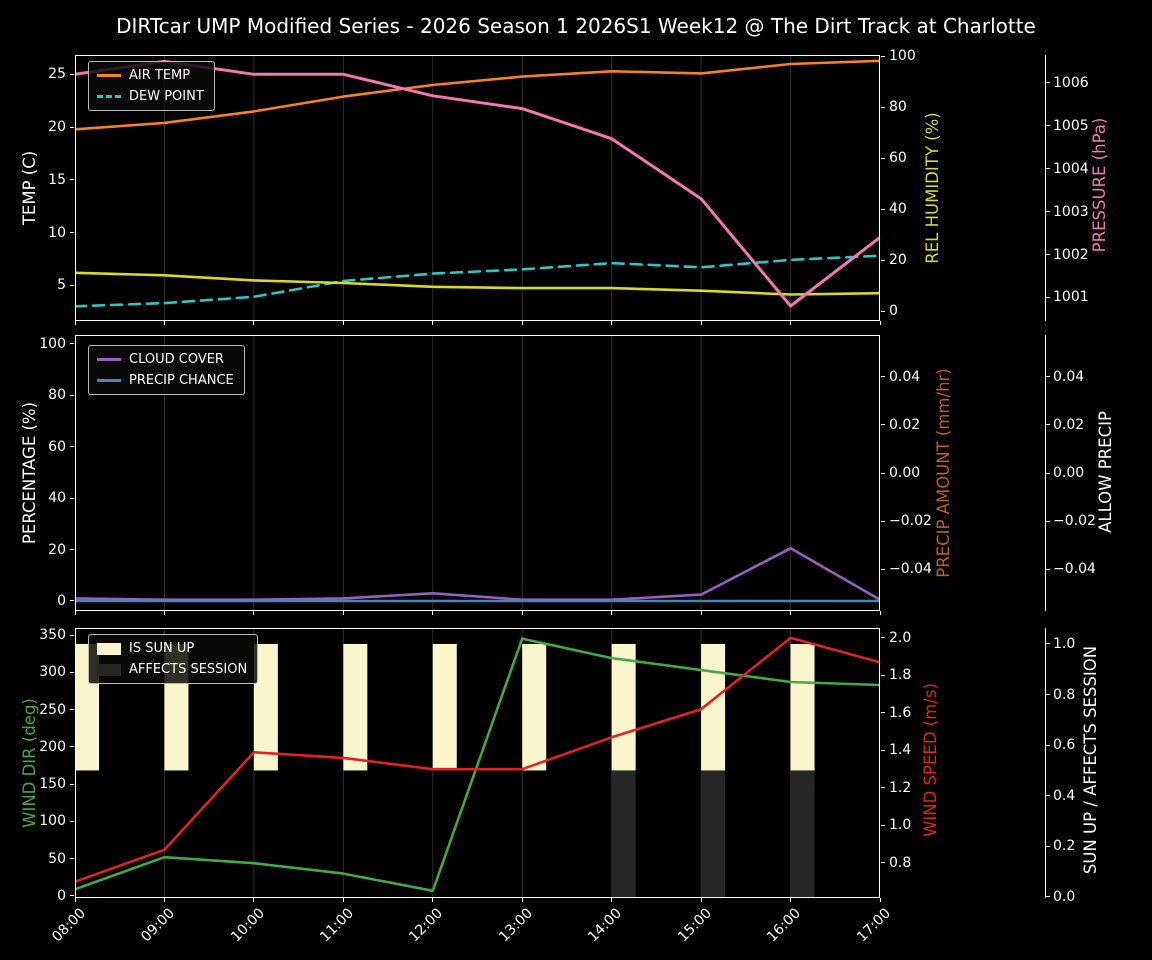  Describe the element at coordinates (29, 188) in the screenshot. I see `temp-axis-label: TEMP (C)` at that location.